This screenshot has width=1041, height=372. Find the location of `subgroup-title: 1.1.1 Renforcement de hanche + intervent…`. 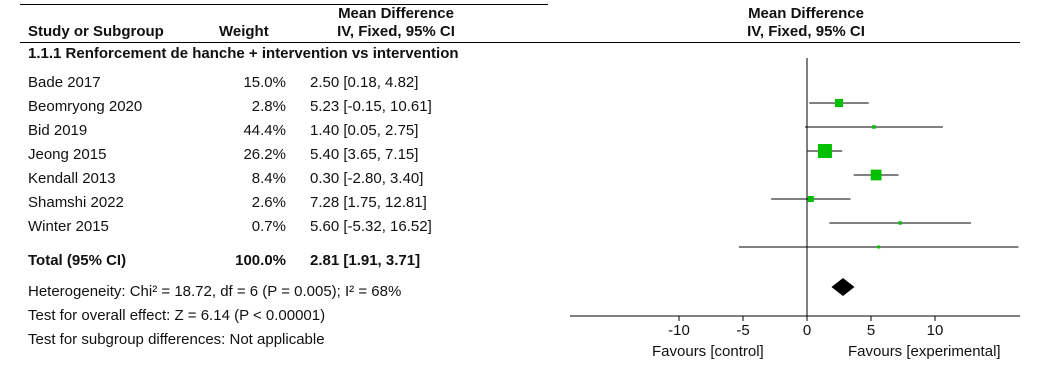

subgroup-title: 1.1.1 Renforcement de hanche + intervent… is located at coordinates (243, 53).